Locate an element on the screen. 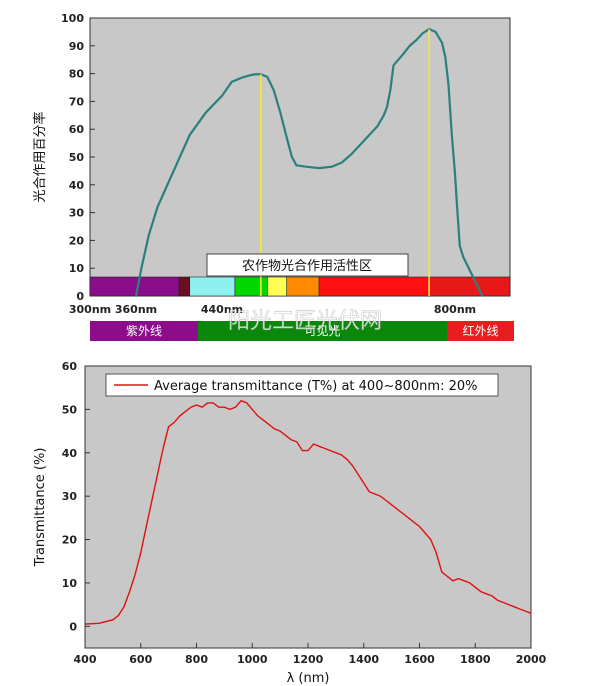  x-tick-label: 300nm is located at coordinates (90, 309).